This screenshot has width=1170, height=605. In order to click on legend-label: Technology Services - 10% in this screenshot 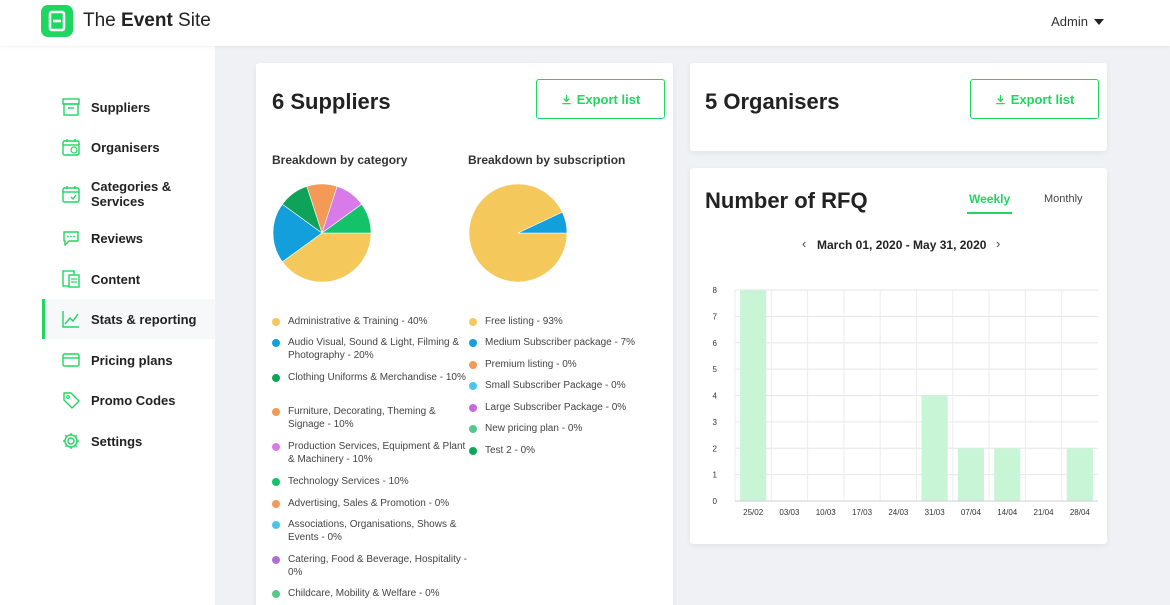, I will do `click(348, 481)`.